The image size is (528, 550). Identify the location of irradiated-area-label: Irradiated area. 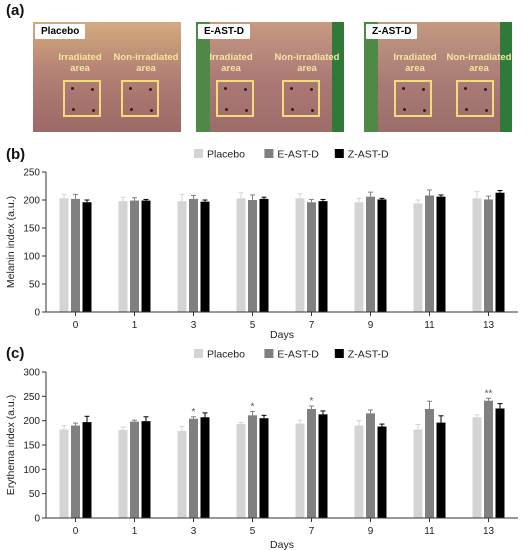
(231, 63).